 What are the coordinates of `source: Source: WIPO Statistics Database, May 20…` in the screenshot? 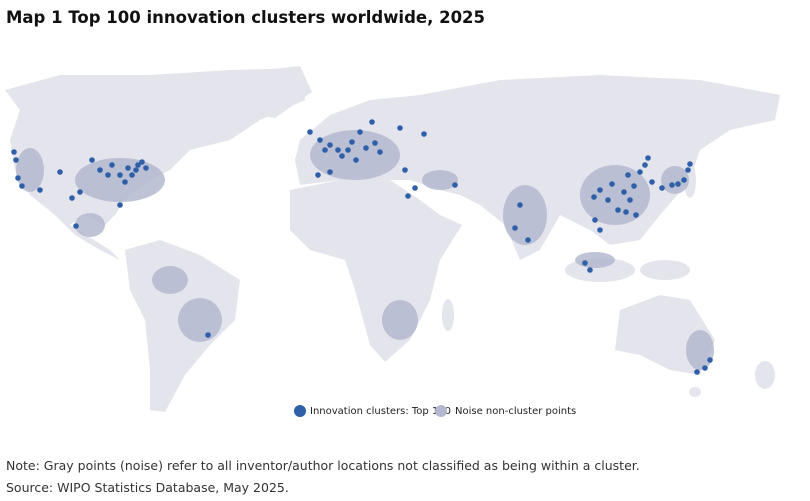 It's located at (147, 487).